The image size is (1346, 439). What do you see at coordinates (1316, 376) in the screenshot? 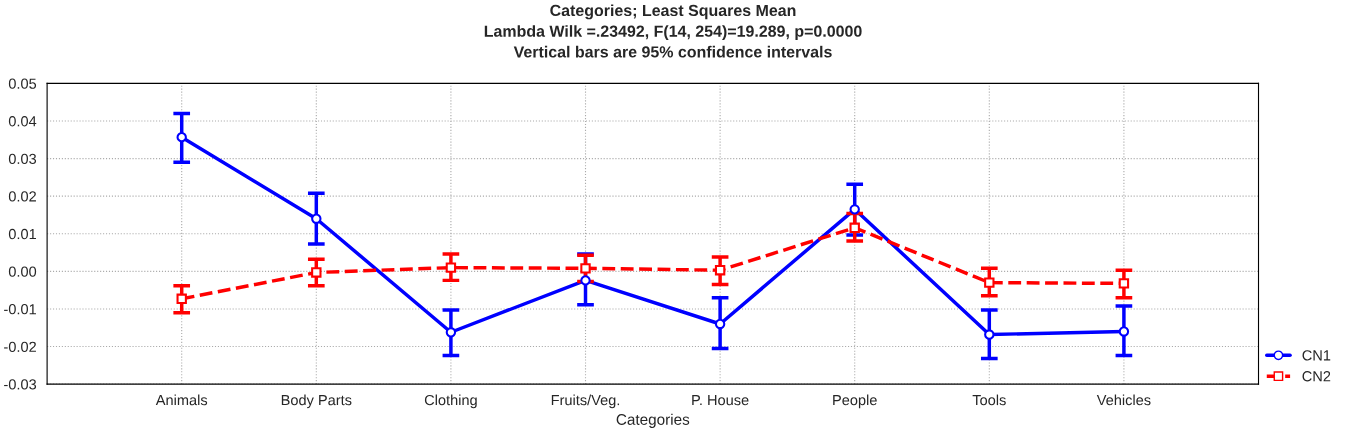
I see `legend-label: CN2` at bounding box center [1316, 376].